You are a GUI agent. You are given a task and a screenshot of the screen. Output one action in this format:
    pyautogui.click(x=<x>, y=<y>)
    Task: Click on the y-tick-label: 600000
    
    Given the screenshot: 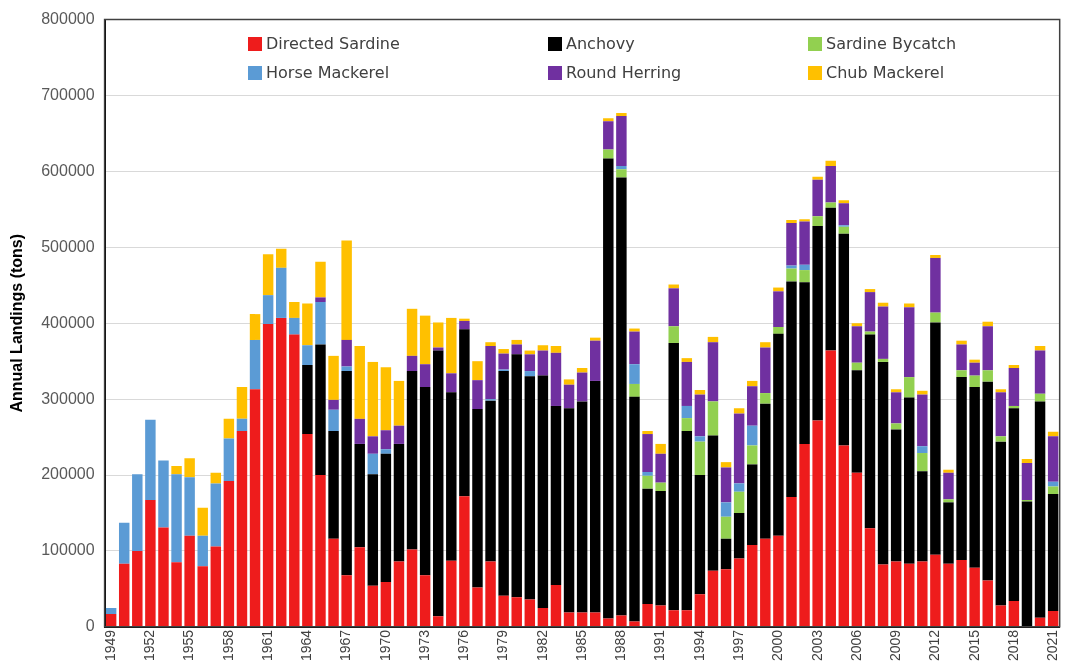 What is the action you would take?
    pyautogui.click(x=68, y=170)
    